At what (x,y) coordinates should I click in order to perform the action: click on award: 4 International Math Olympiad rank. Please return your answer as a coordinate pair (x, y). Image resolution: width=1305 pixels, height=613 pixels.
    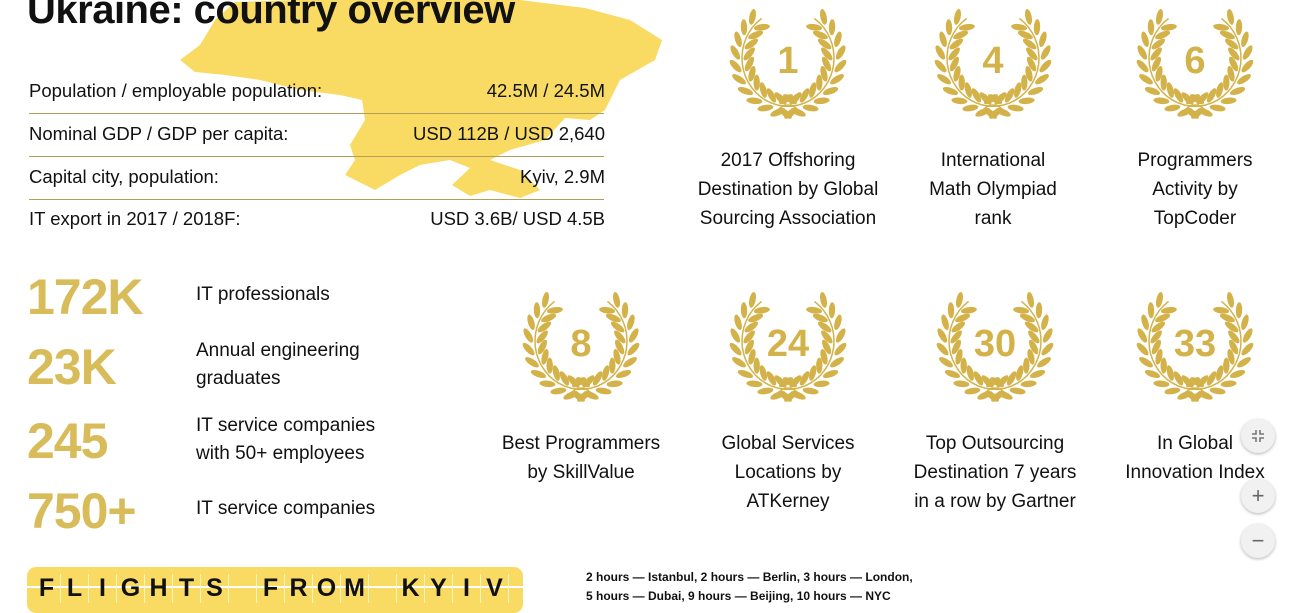
    Looking at the image, I should click on (993, 116).